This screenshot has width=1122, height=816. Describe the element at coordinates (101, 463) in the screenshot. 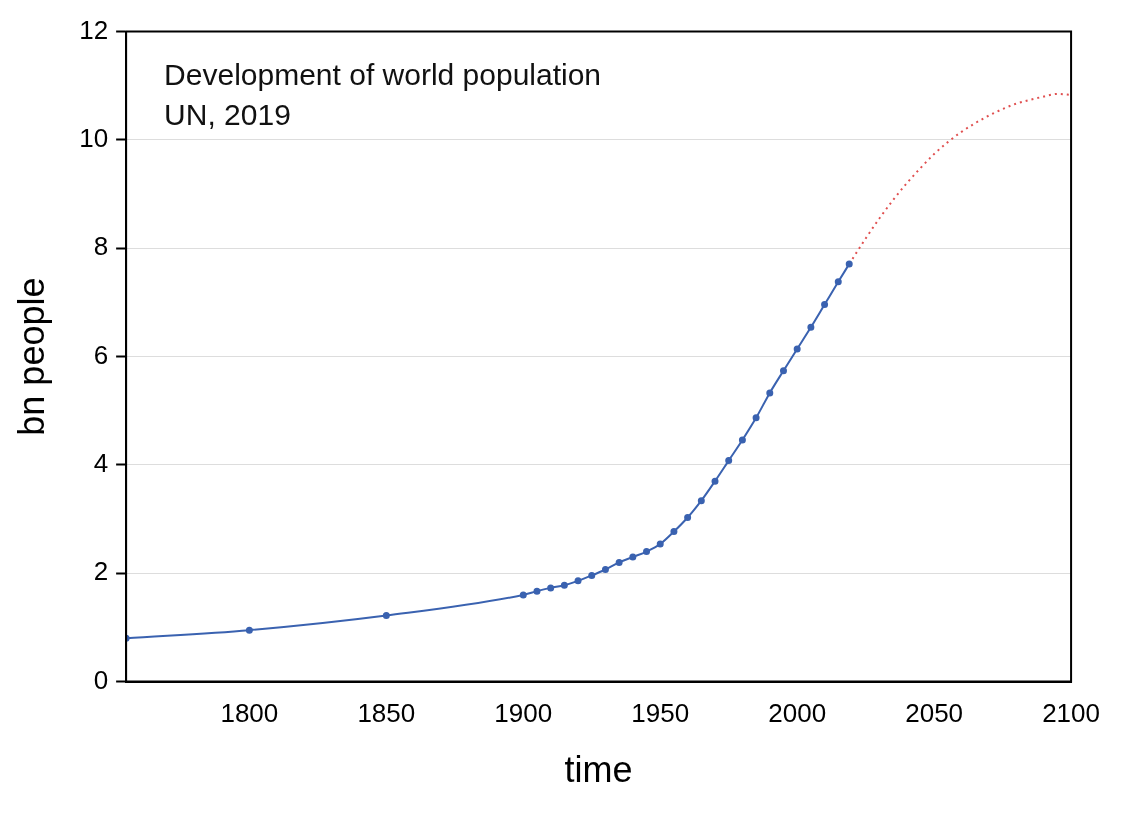

I see `y-tick-label: 4` at that location.